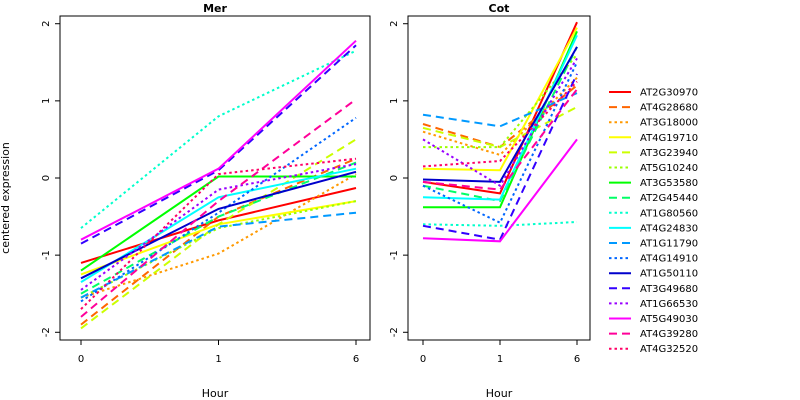  I want to click on series-line-at4g39280, so click(500, 139).